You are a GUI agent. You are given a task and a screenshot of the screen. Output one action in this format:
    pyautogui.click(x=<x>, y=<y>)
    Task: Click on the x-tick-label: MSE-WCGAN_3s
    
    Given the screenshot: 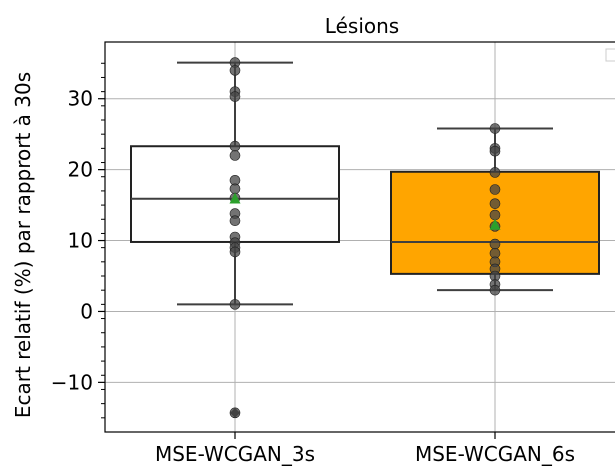 What is the action you would take?
    pyautogui.click(x=235, y=454)
    